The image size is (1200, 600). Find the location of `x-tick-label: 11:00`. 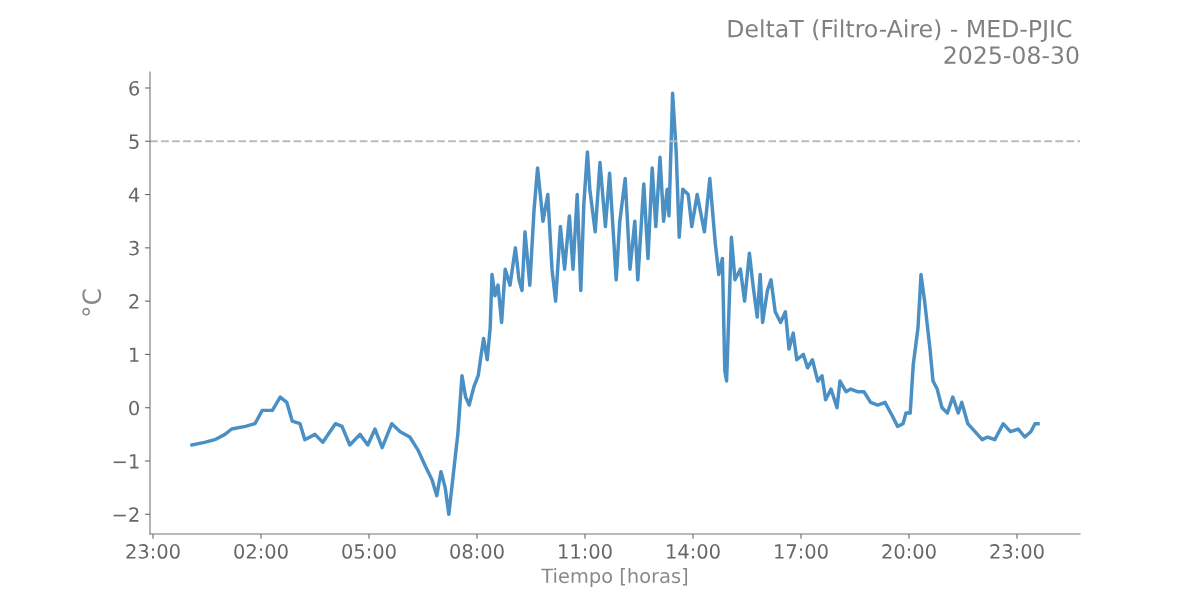

x-tick-label: 11:00 is located at coordinates (585, 551).